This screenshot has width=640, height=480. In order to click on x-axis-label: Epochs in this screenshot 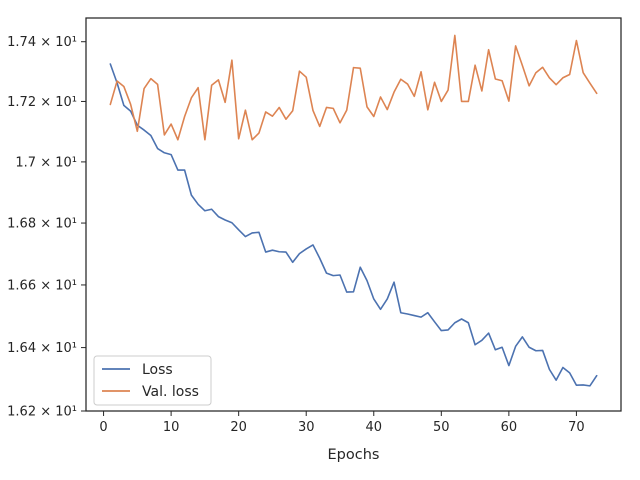, I will do `click(354, 455)`.